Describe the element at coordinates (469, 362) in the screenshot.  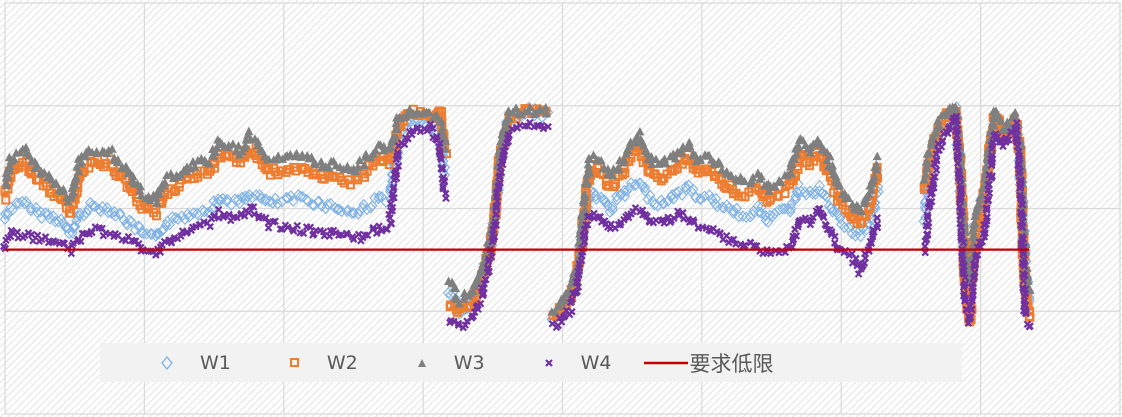
I see `legend-label: W3` at that location.